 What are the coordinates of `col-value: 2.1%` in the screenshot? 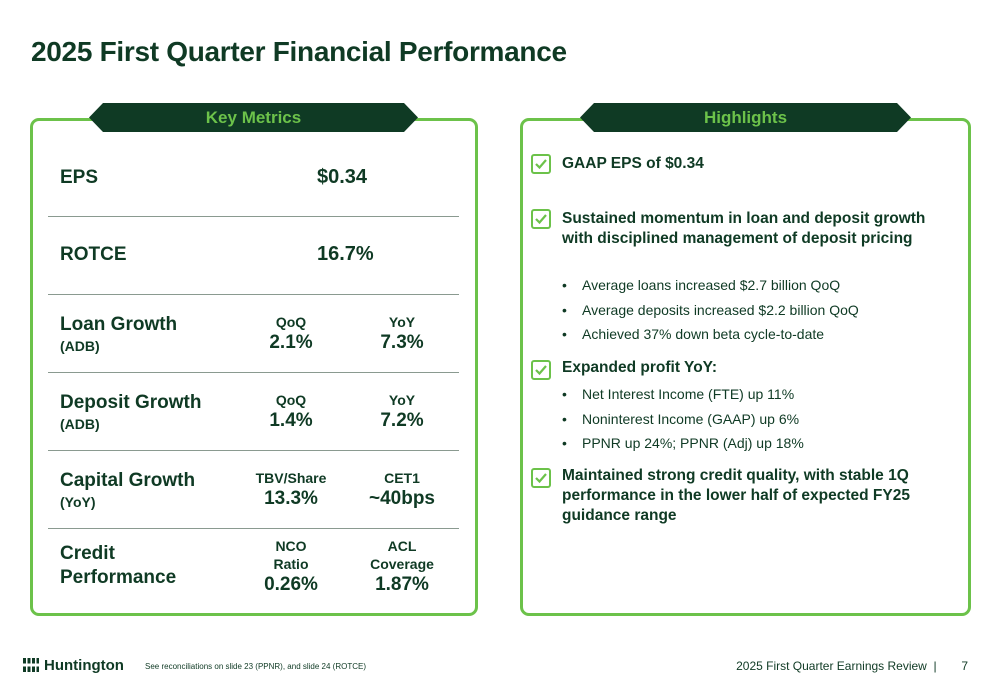 It's located at (291, 342).